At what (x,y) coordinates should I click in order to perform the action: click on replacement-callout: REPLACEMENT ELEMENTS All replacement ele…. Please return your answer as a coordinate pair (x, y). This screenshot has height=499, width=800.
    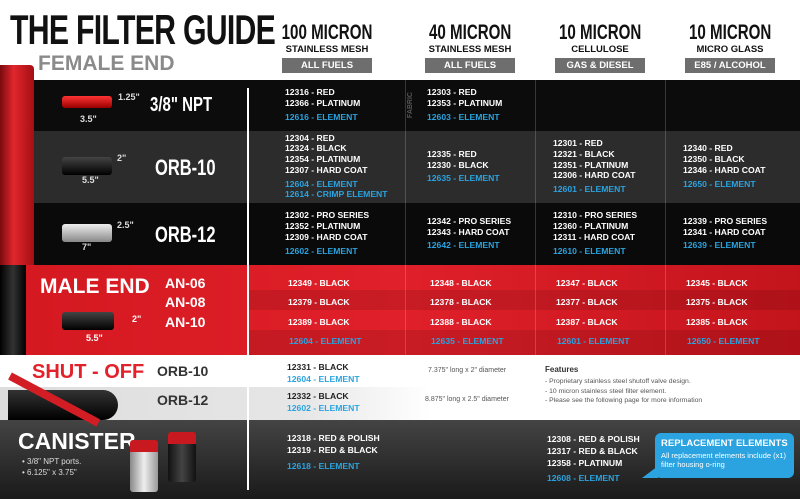
    Looking at the image, I should click on (724, 455).